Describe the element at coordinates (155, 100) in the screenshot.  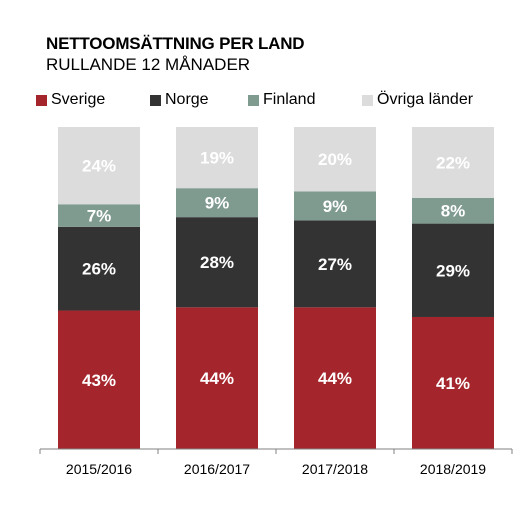
I see `legend-swatch-norge` at that location.